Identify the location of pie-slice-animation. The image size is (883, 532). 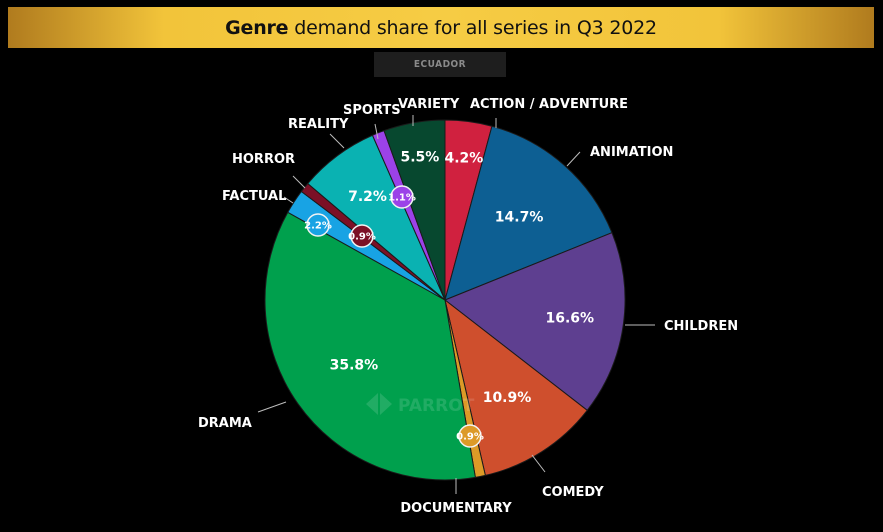
(528, 213).